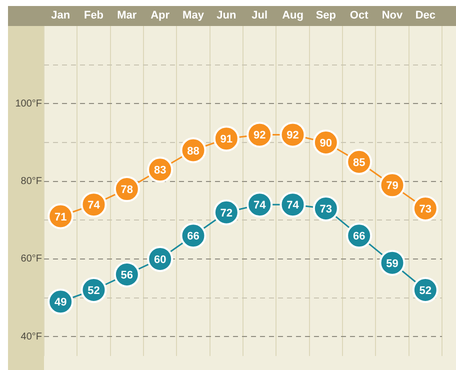 The width and height of the screenshot is (456, 370). Describe the element at coordinates (127, 276) in the screenshot. I see `data-label: 56` at that location.